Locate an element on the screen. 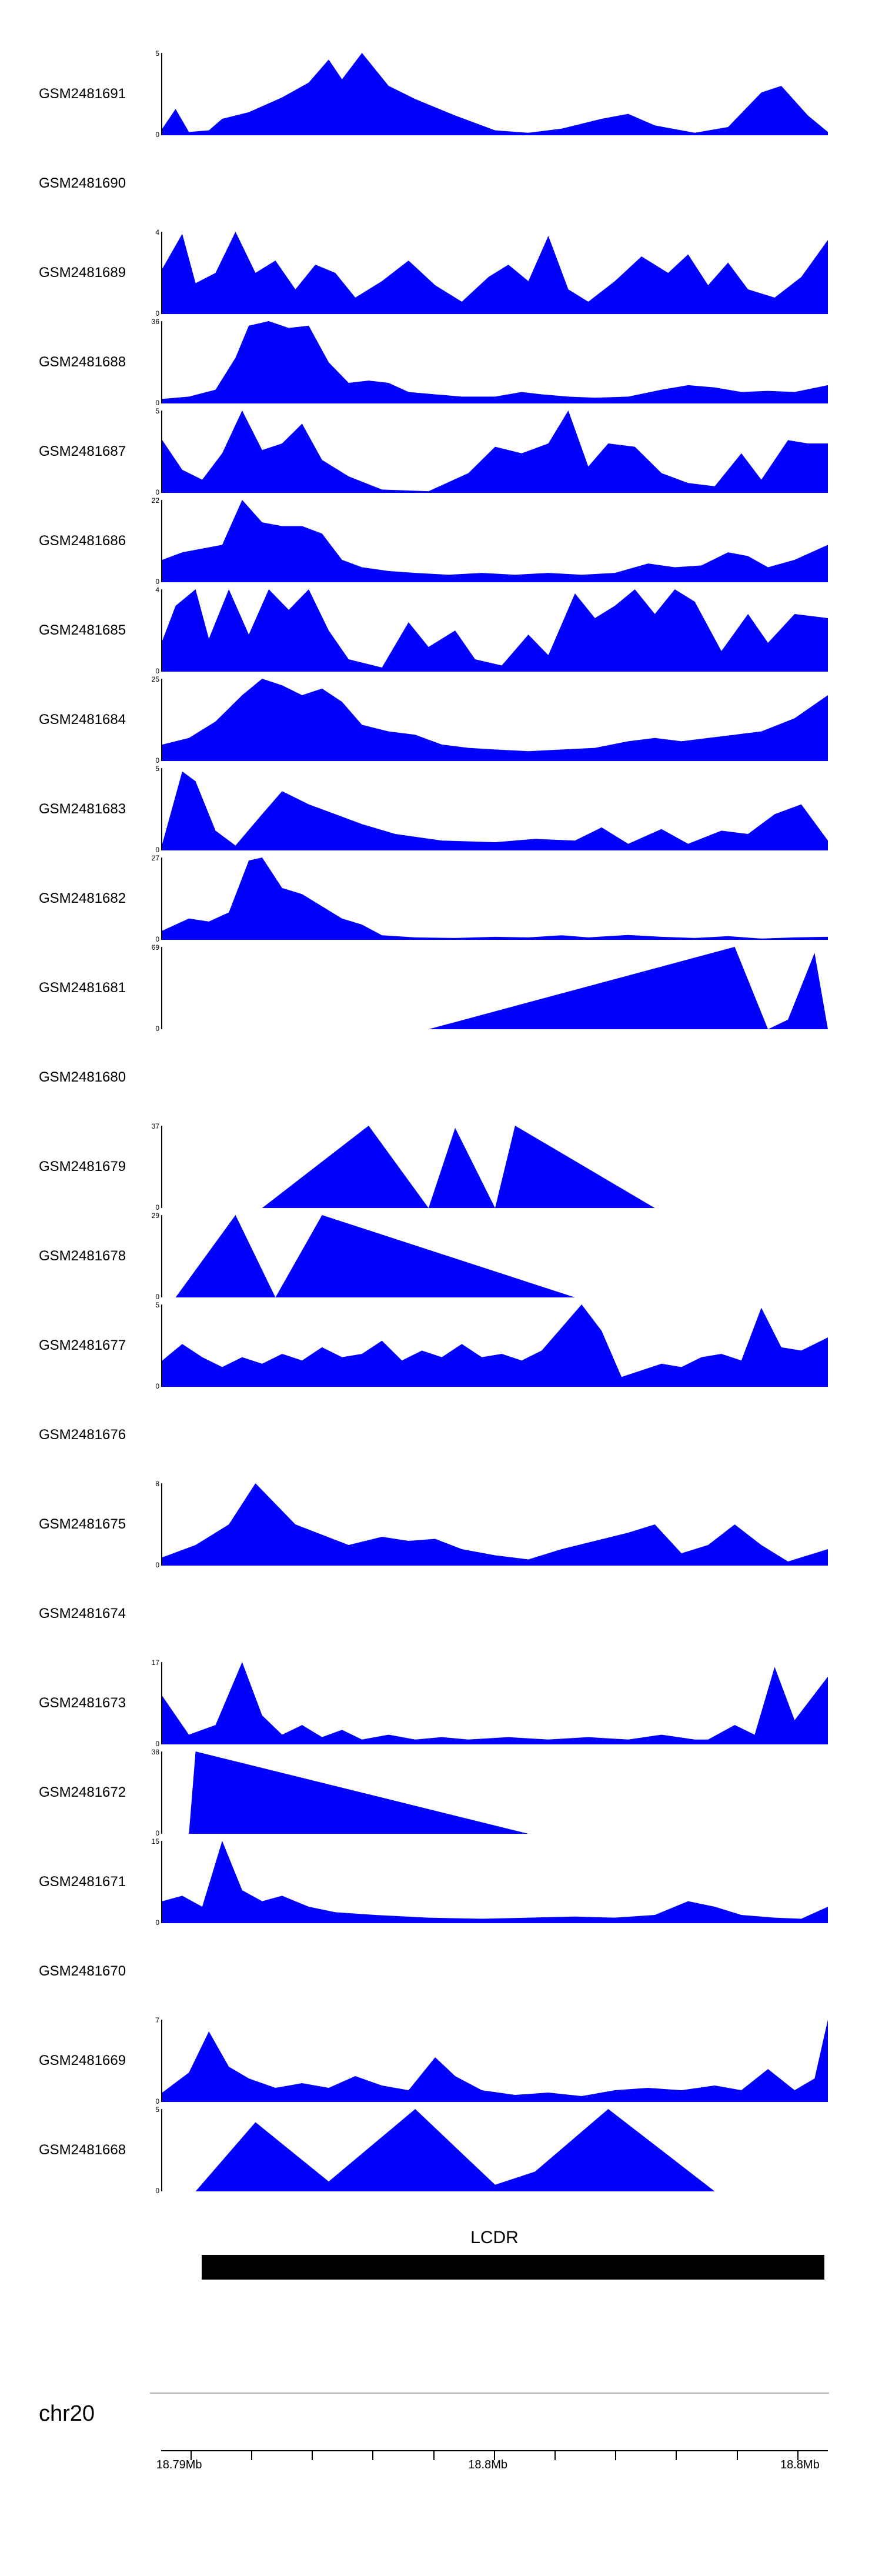  track-label: GSM2481669 is located at coordinates (82, 2060).